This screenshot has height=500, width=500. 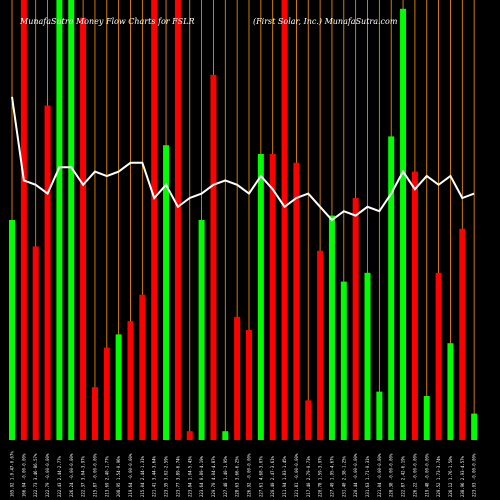 I want to click on x-tick-label: 220.44 -0.00-0.00%, so click(x=355, y=475).